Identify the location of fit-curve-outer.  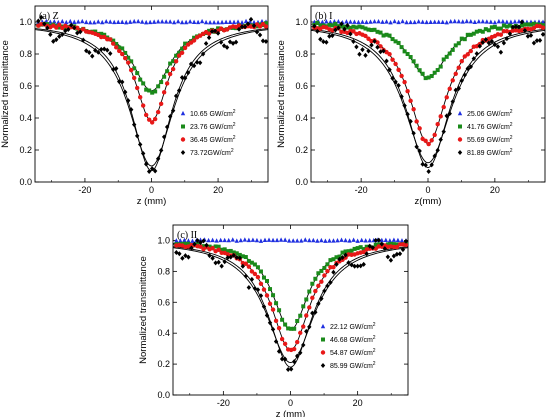
(290, 305).